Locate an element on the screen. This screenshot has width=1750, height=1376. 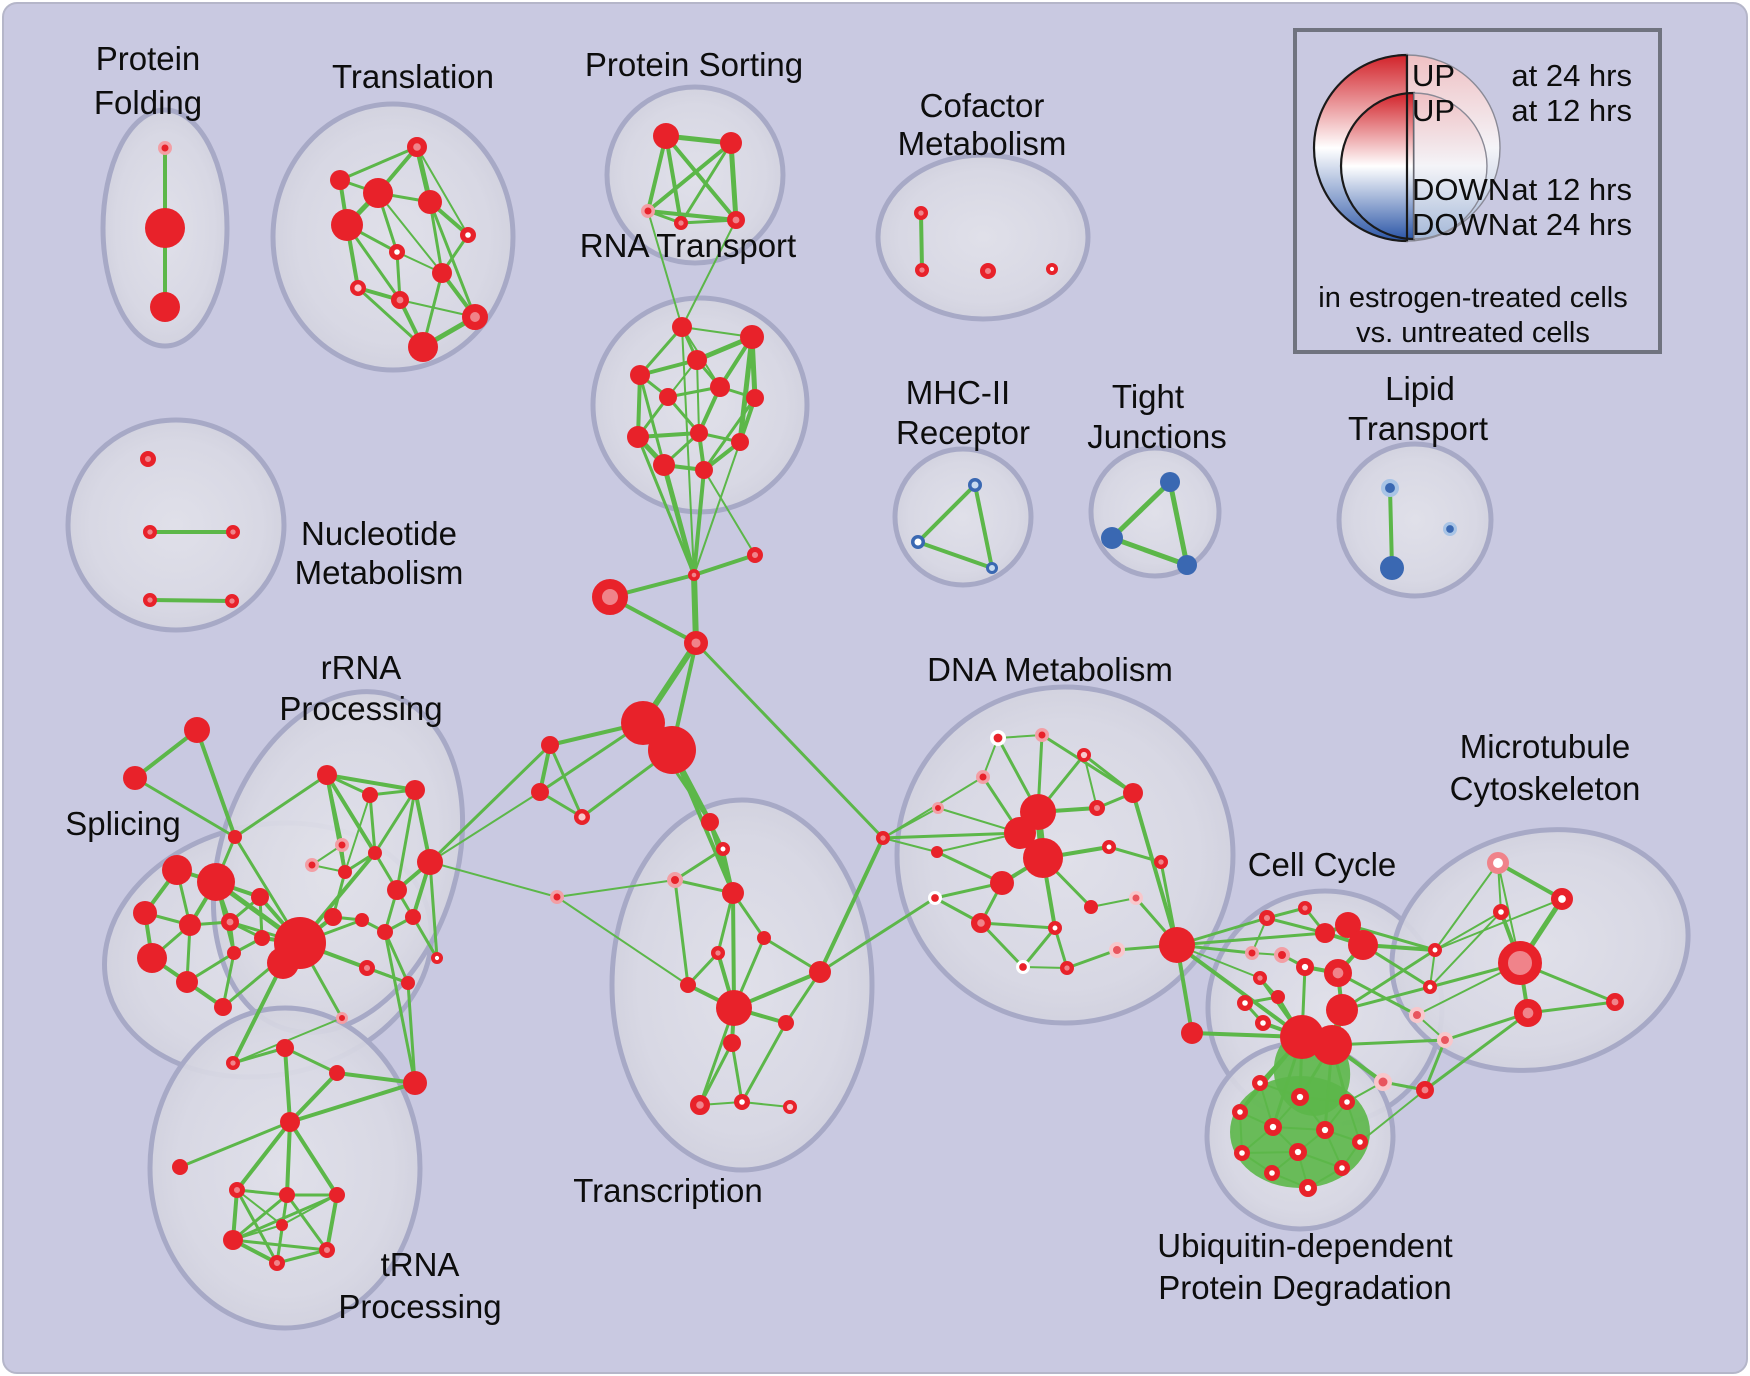
node-lp2 is located at coordinates (1449, 529).